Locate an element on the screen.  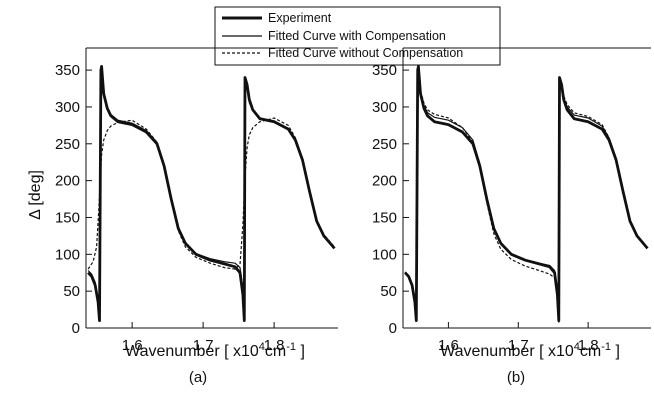
legend-label-with-compensation: Fitted Curve with Compensation is located at coordinates (357, 36).